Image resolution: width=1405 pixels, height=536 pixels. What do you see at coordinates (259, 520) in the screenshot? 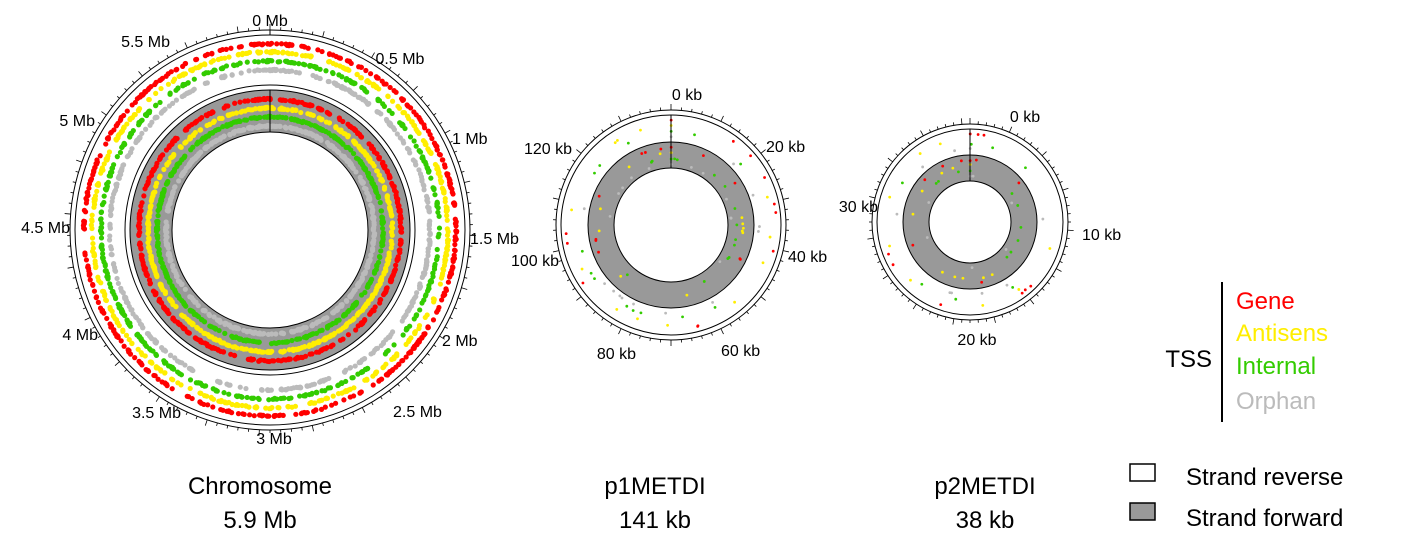
I see `chromosome-size: 5.9 Mb` at bounding box center [259, 520].